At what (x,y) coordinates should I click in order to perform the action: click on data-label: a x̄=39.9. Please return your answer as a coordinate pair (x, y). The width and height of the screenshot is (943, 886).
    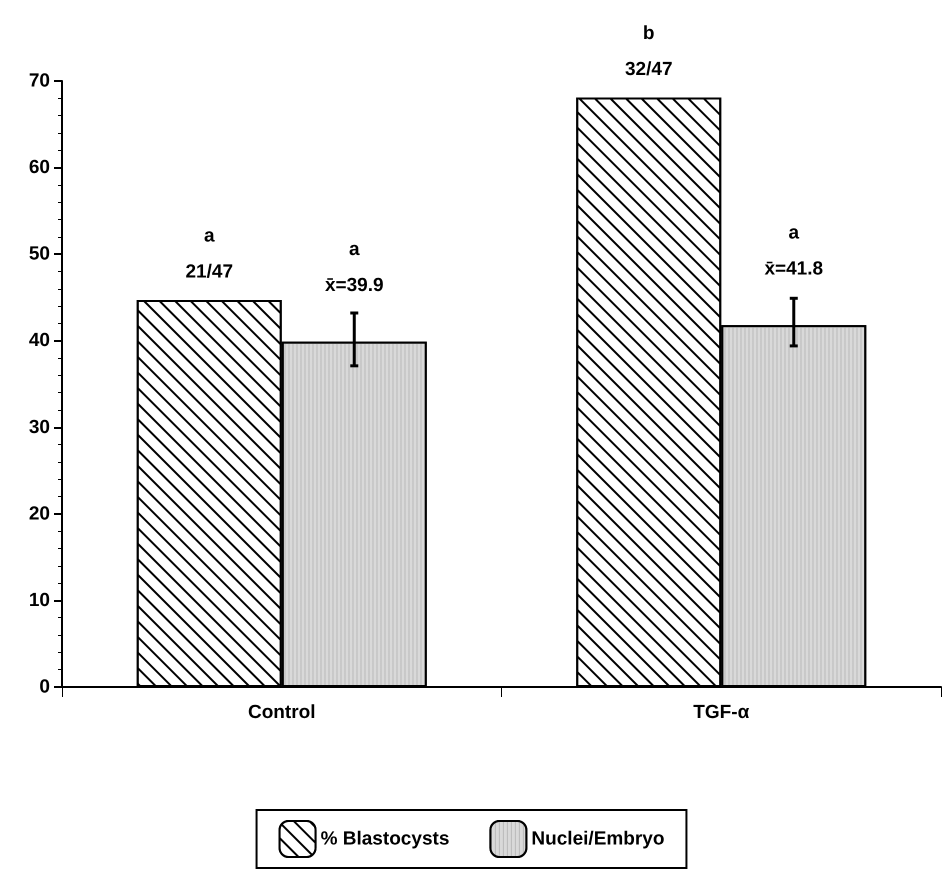
    Looking at the image, I should click on (354, 267).